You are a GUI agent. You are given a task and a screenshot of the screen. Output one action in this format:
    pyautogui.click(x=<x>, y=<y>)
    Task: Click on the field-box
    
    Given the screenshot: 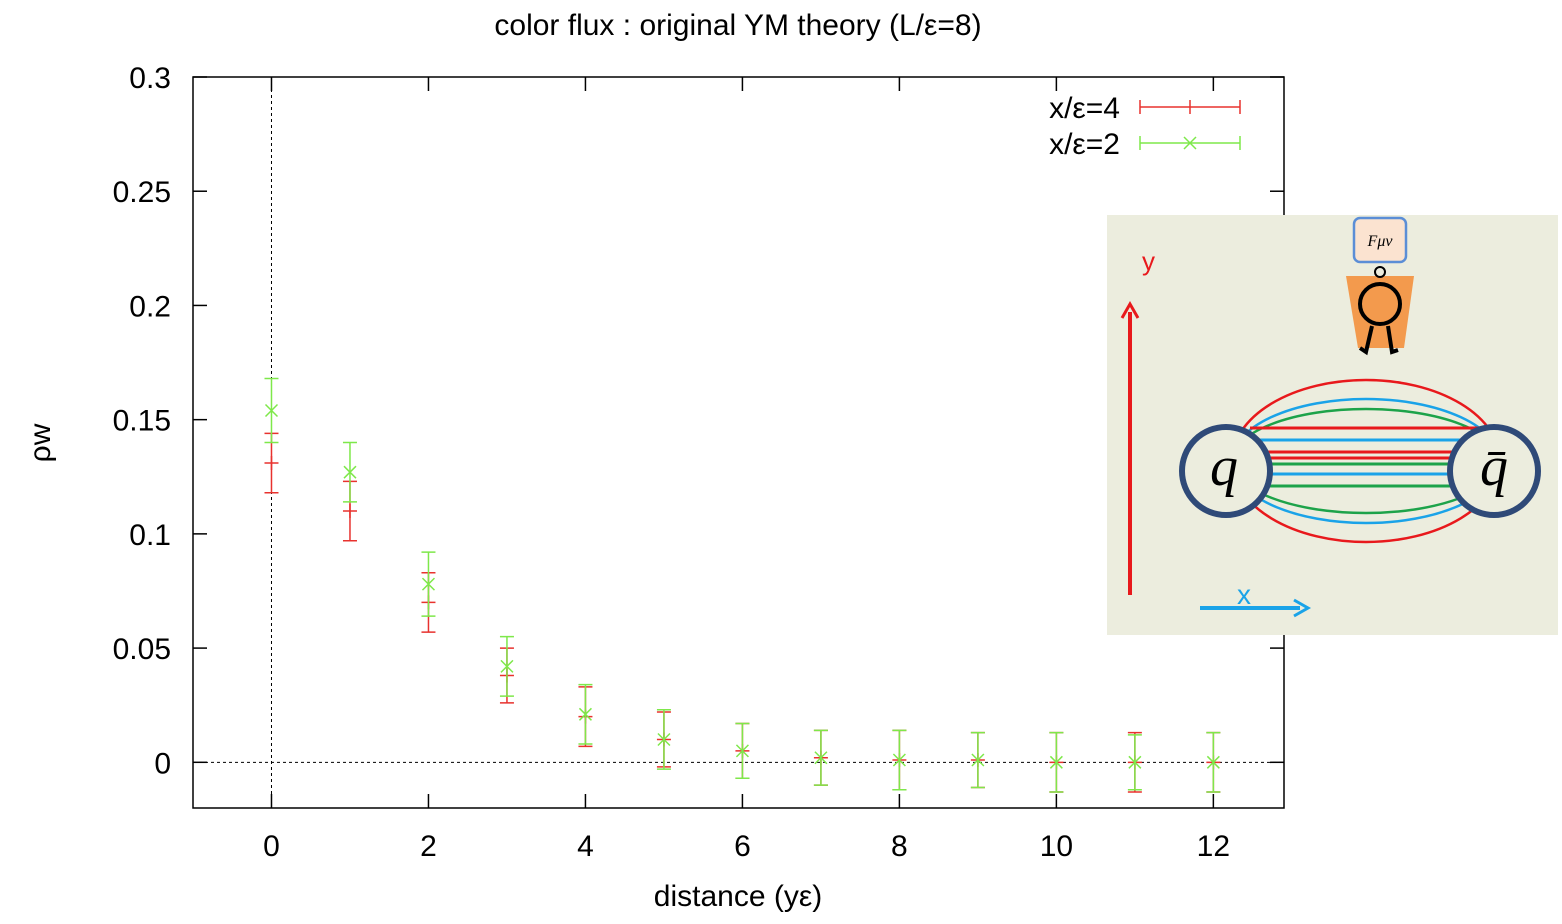 What is the action you would take?
    pyautogui.click(x=1380, y=240)
    